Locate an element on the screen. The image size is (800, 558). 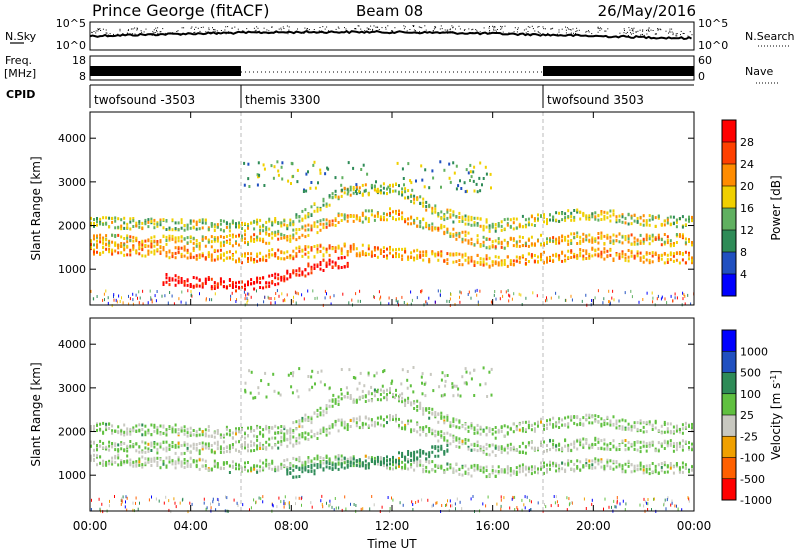
nave-tick-top: 60 is located at coordinates (705, 60).